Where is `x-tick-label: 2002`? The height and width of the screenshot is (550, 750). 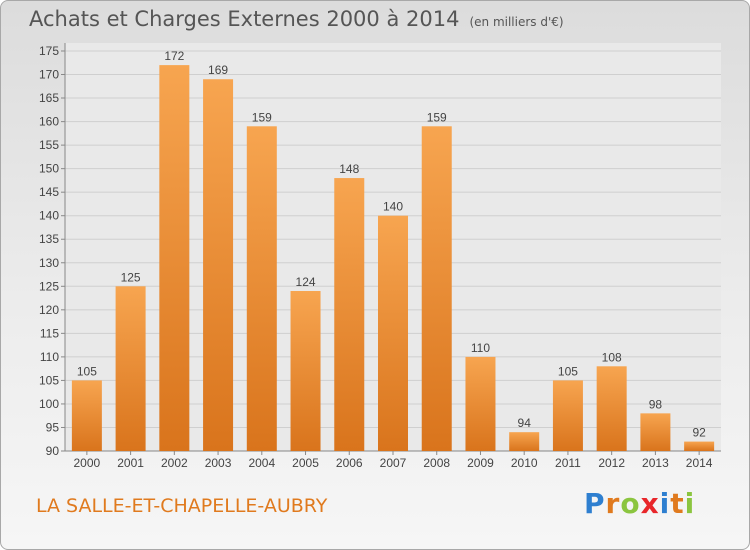 x-tick-label: 2002 is located at coordinates (174, 463).